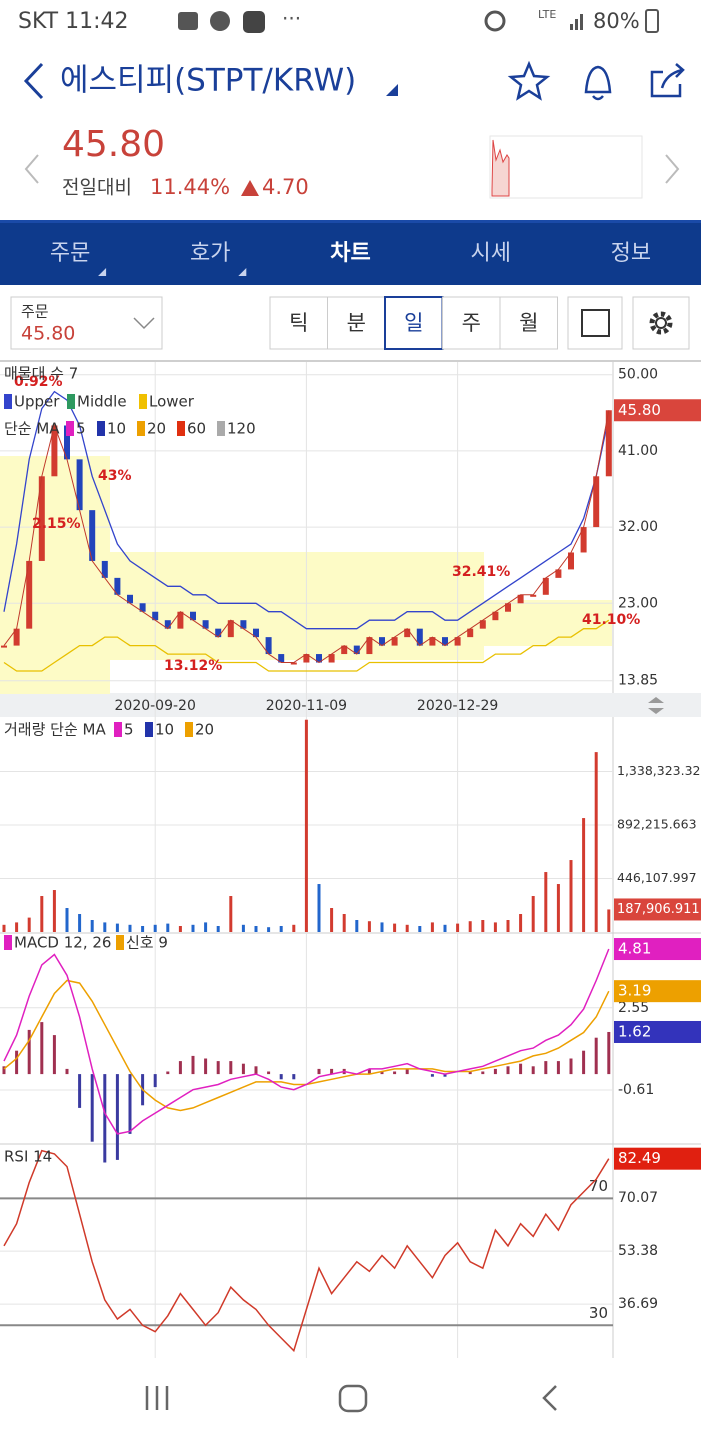 Image resolution: width=701 pixels, height=1440 pixels. Describe the element at coordinates (595, 323) in the screenshot. I see `layout-button` at that location.